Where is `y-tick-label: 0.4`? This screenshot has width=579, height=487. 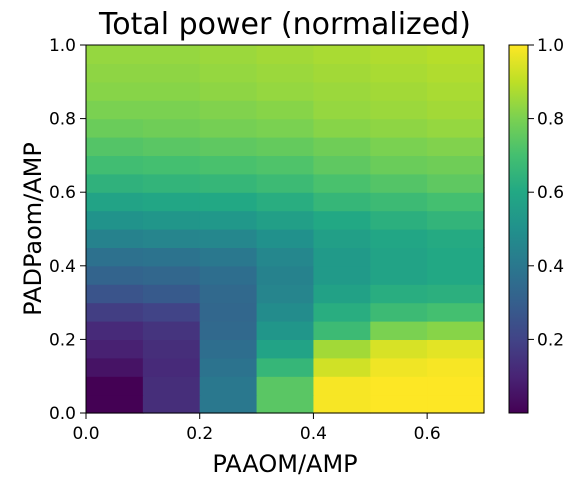 y-tick-label: 0.4 is located at coordinates (62, 267).